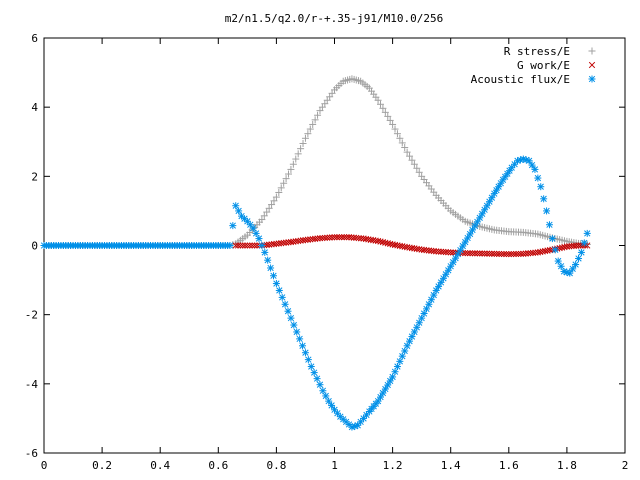 The width and height of the screenshot is (640, 480). I want to click on x-tick-label: 0.2, so click(102, 465).